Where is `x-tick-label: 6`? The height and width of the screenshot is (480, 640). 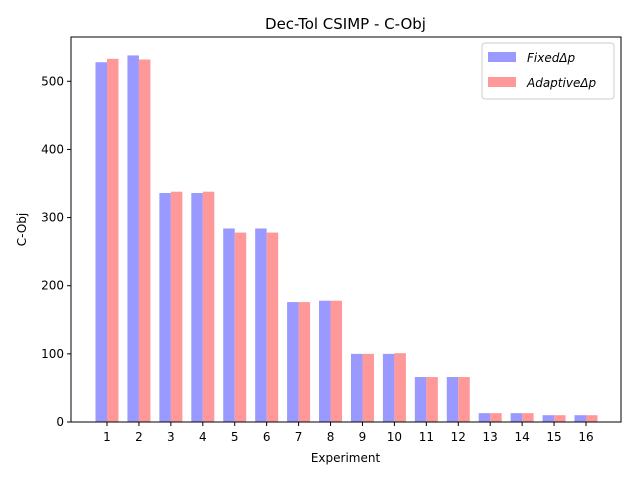 x-tick-label: 6 is located at coordinates (267, 437).